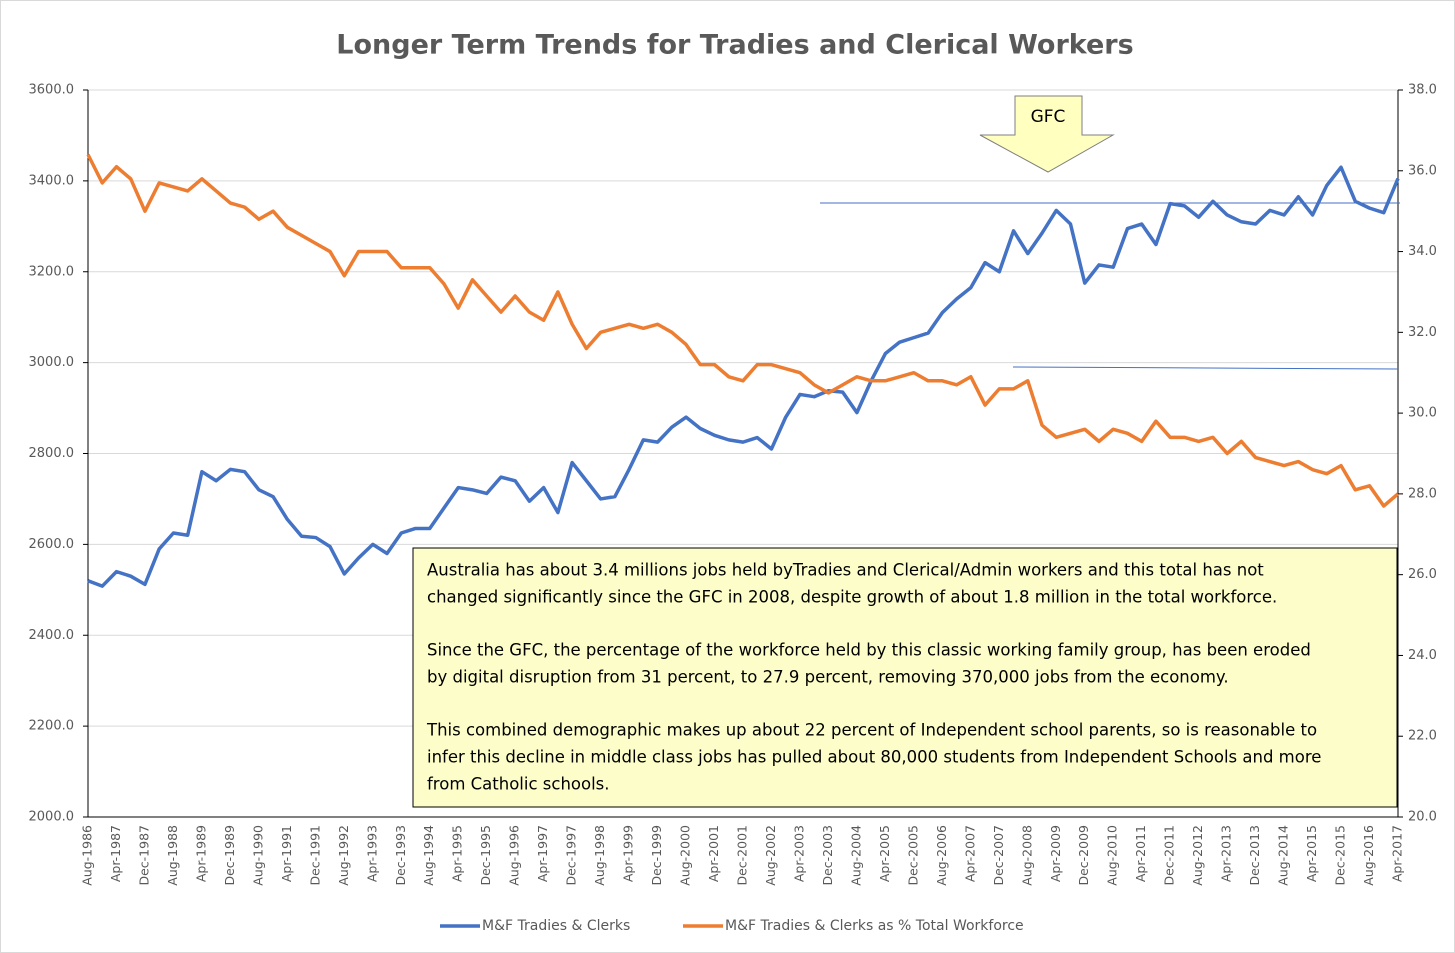  Describe the element at coordinates (1026, 855) in the screenshot. I see `x-tick-label: Aug-2008` at that location.